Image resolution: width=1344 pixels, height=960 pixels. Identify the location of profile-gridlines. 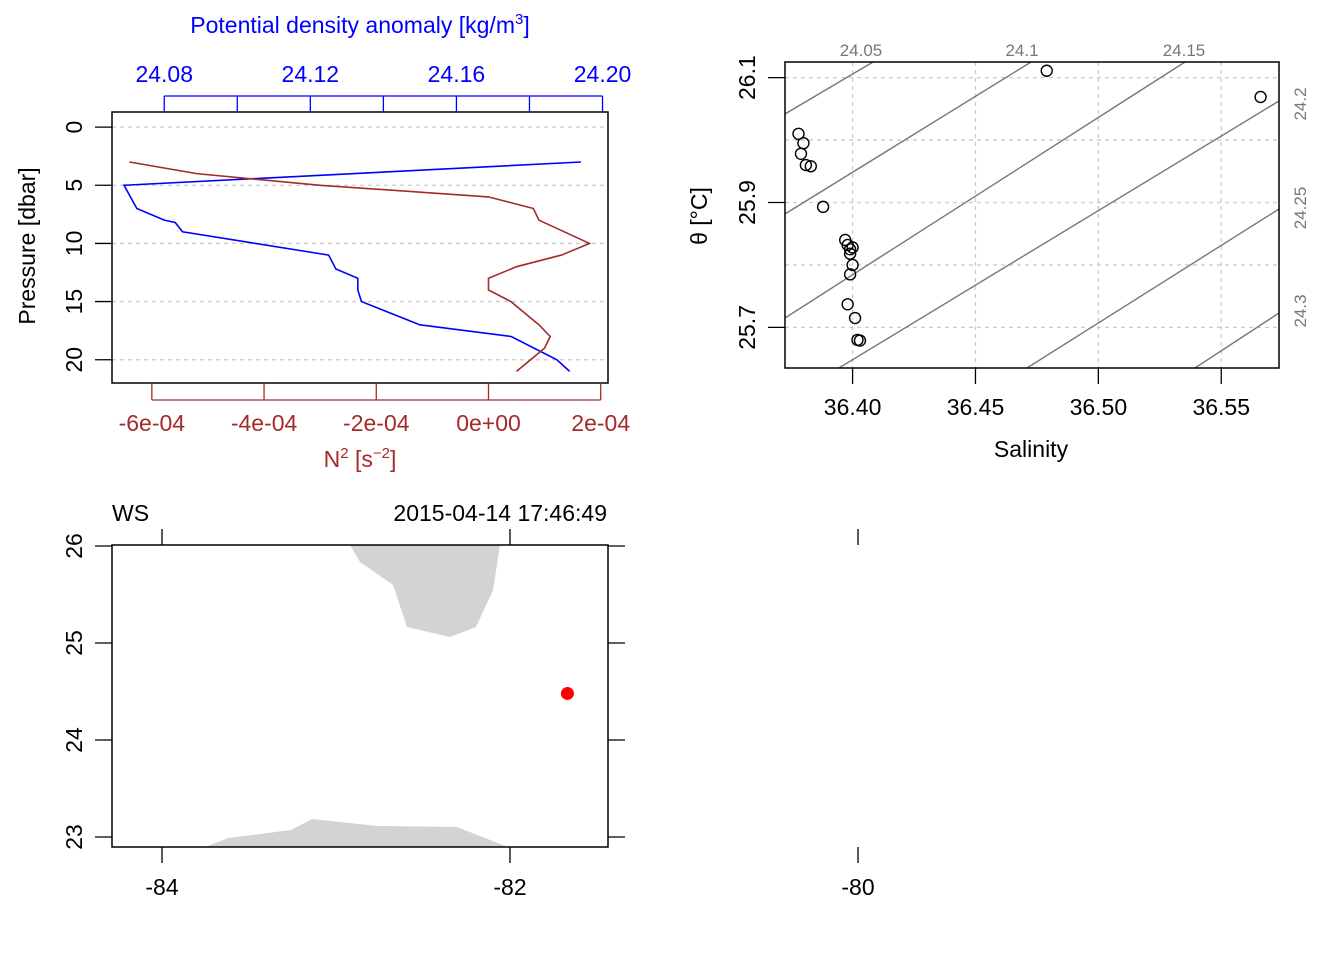
(360, 243).